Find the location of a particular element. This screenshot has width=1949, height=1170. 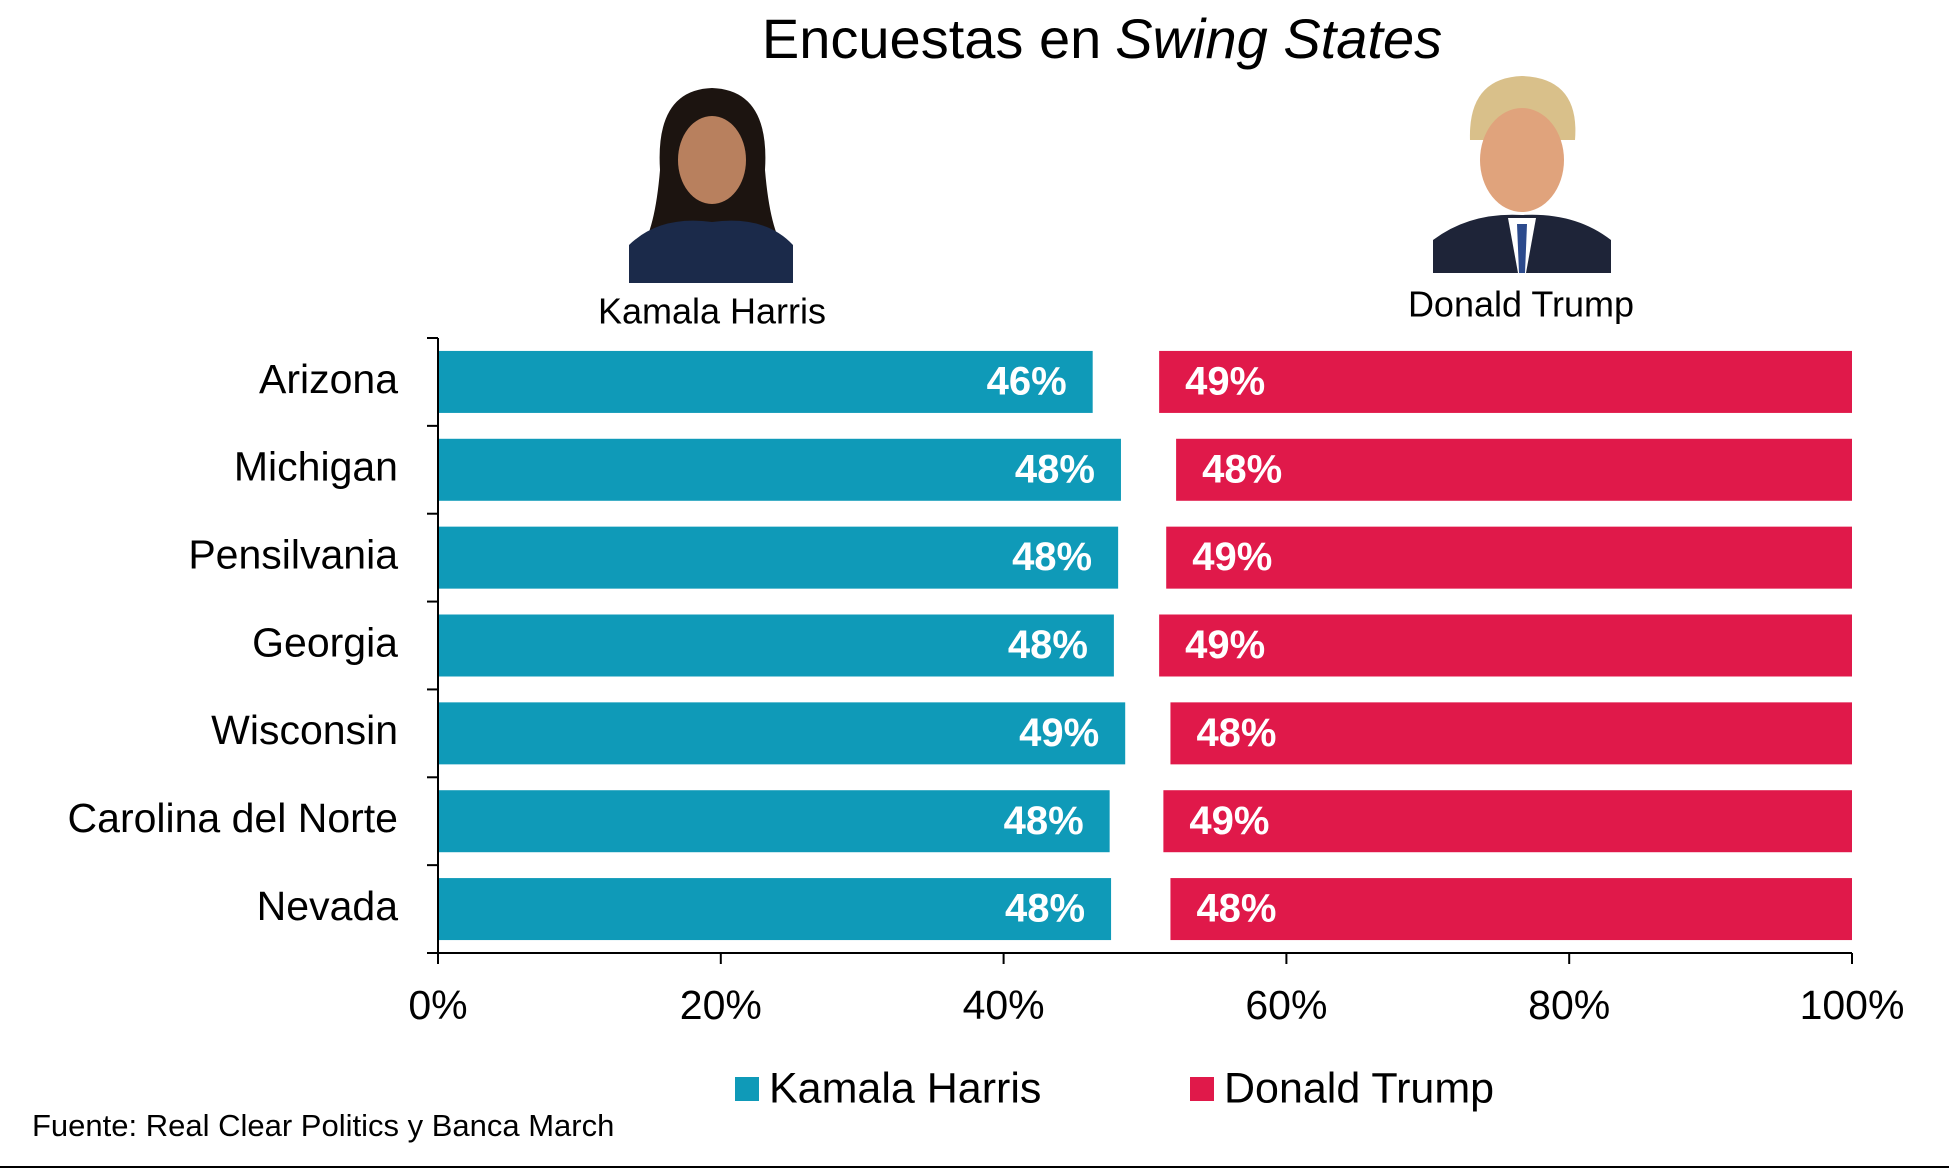

y-tick-label: Pensilvania is located at coordinates (293, 554).